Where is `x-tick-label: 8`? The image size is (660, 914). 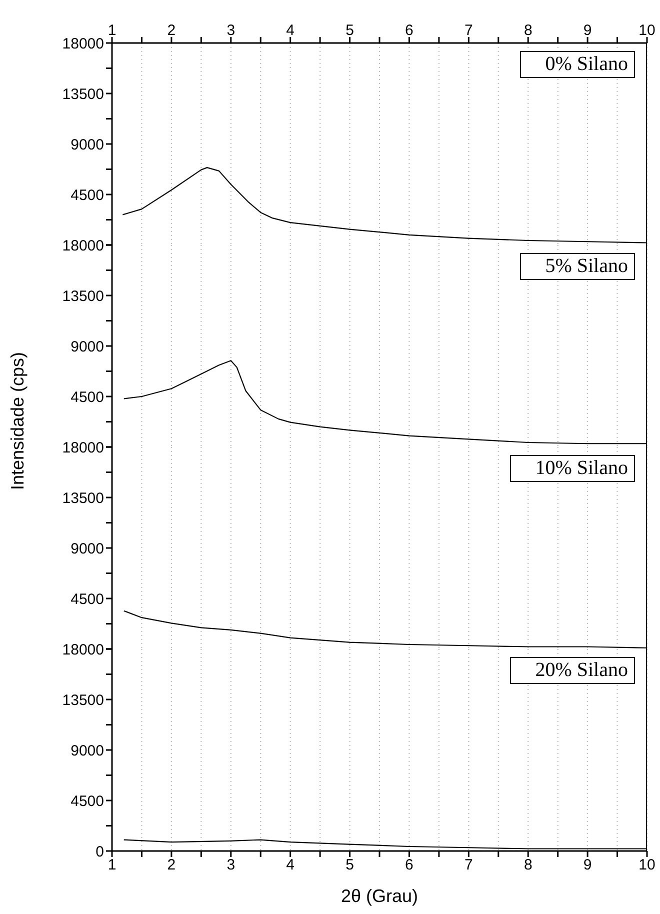 x-tick-label: 8 is located at coordinates (528, 865).